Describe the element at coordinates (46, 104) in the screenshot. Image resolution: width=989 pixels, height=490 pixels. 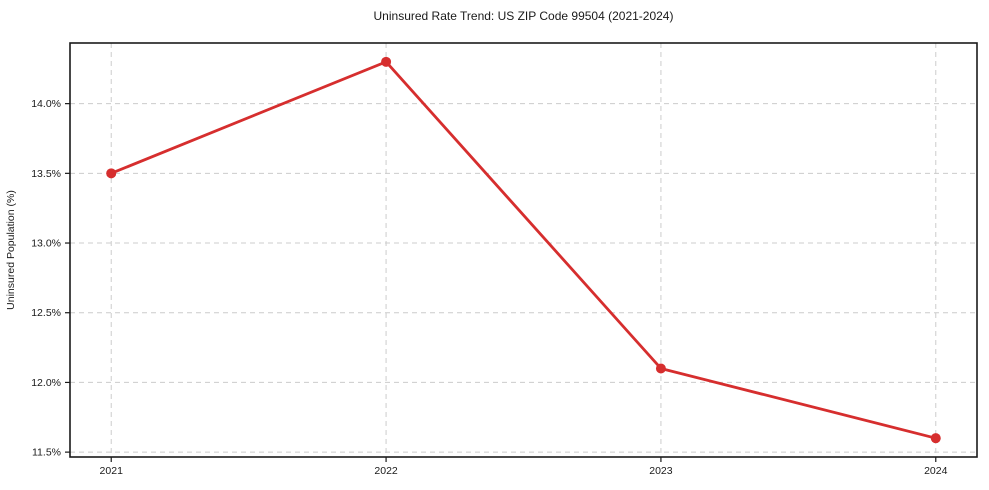
I see `y-tick-label: 14.0%` at that location.